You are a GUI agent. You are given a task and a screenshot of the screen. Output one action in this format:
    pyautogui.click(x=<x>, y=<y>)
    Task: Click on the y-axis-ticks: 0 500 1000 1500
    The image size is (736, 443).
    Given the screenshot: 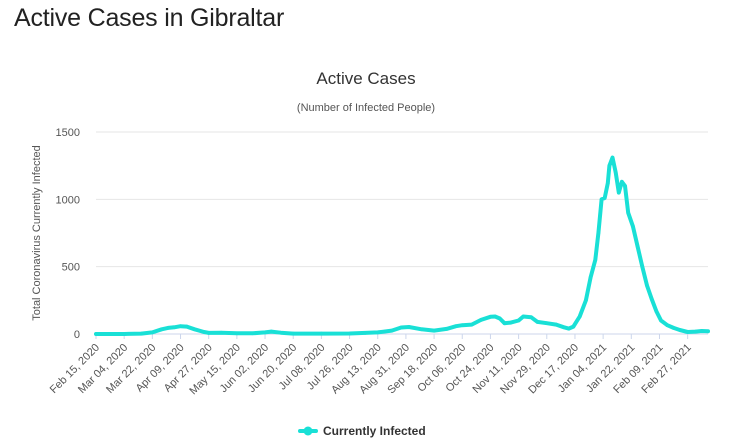 What is the action you would take?
    pyautogui.click(x=68, y=234)
    